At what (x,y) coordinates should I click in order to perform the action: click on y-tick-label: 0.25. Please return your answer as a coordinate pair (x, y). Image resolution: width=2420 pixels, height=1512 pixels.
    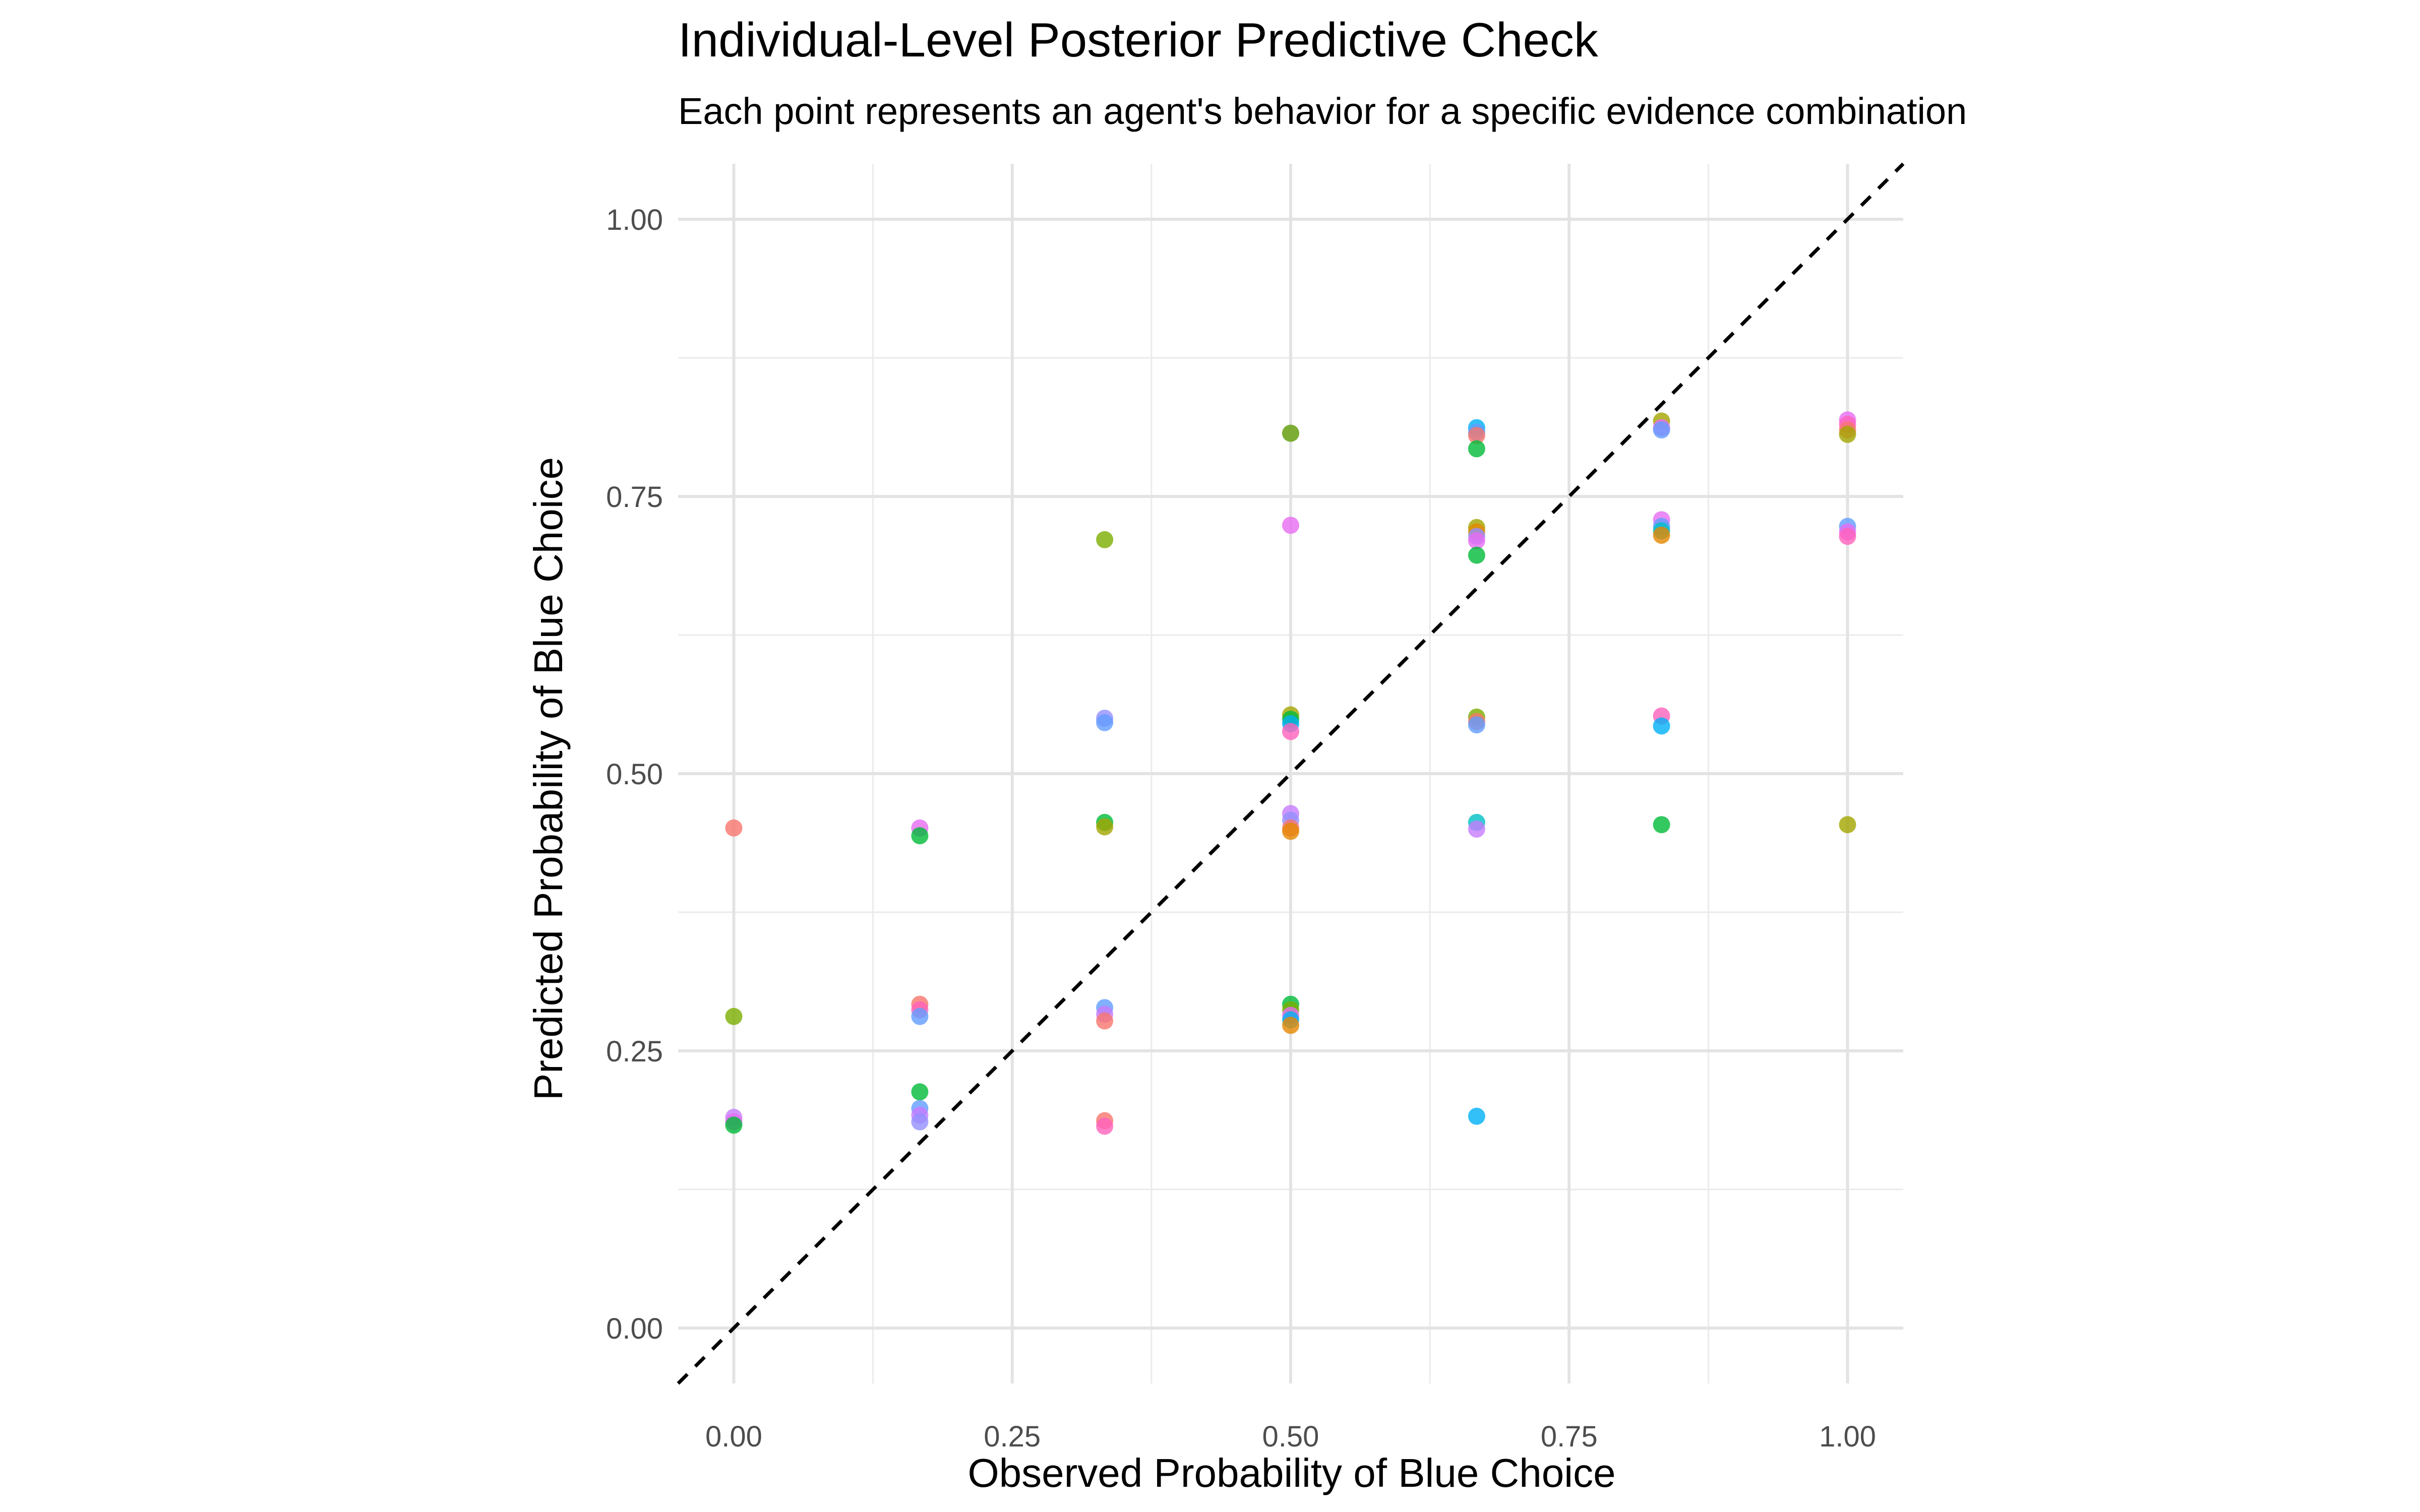
    Looking at the image, I should click on (634, 1051).